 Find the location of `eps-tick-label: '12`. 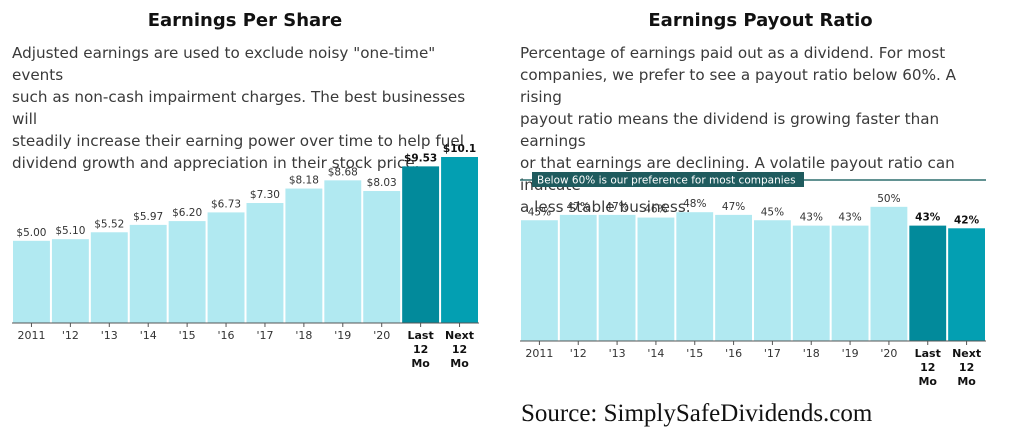

eps-tick-label: '12 is located at coordinates (70, 335).